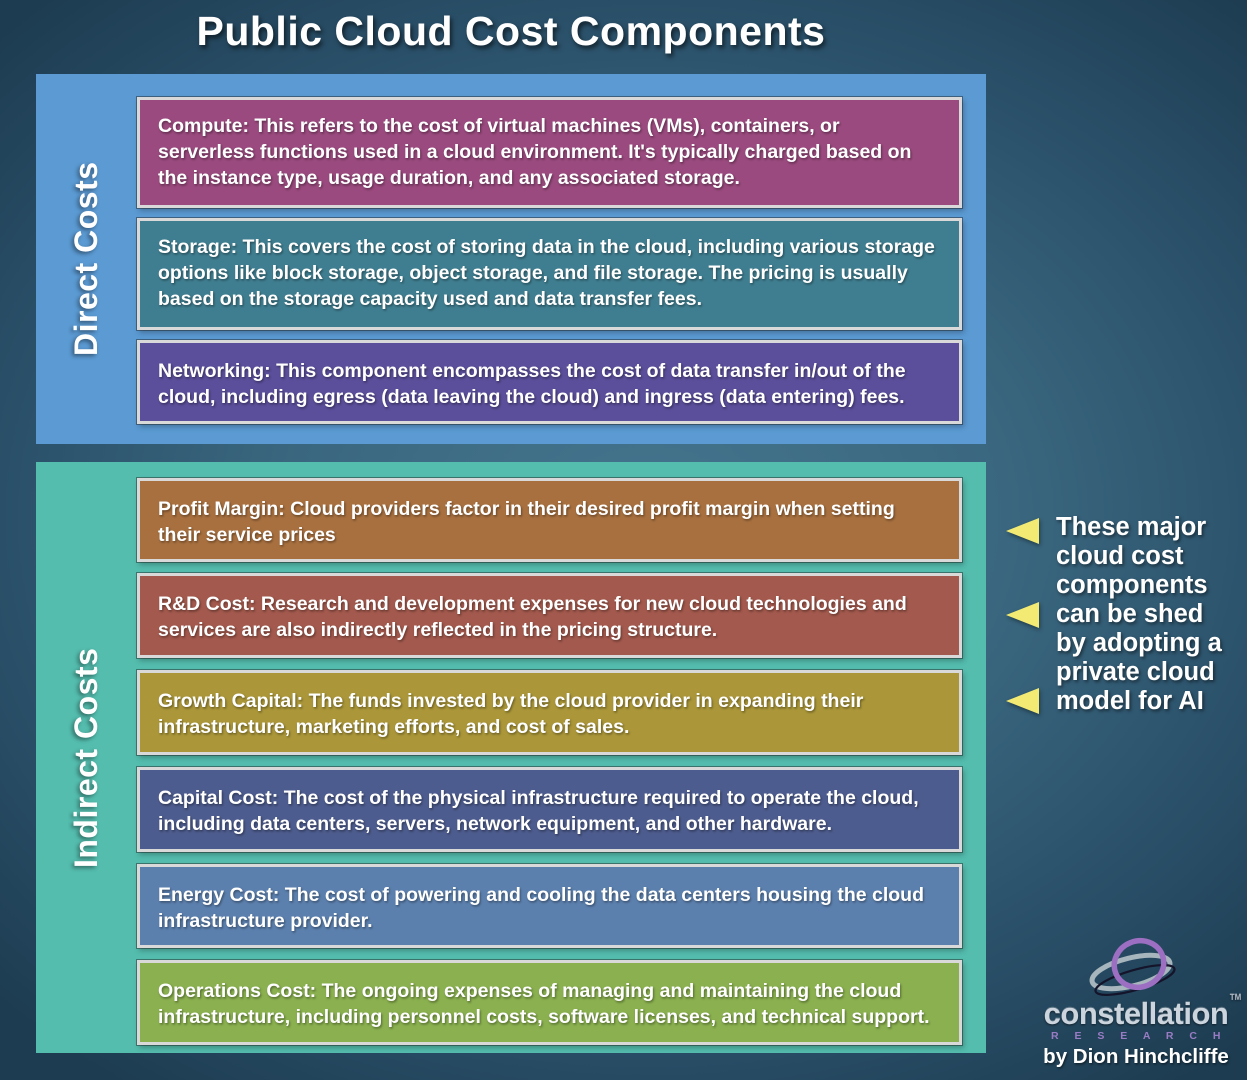  I want to click on logo-byline: by Dion Hinchcliffe, so click(1136, 1056).